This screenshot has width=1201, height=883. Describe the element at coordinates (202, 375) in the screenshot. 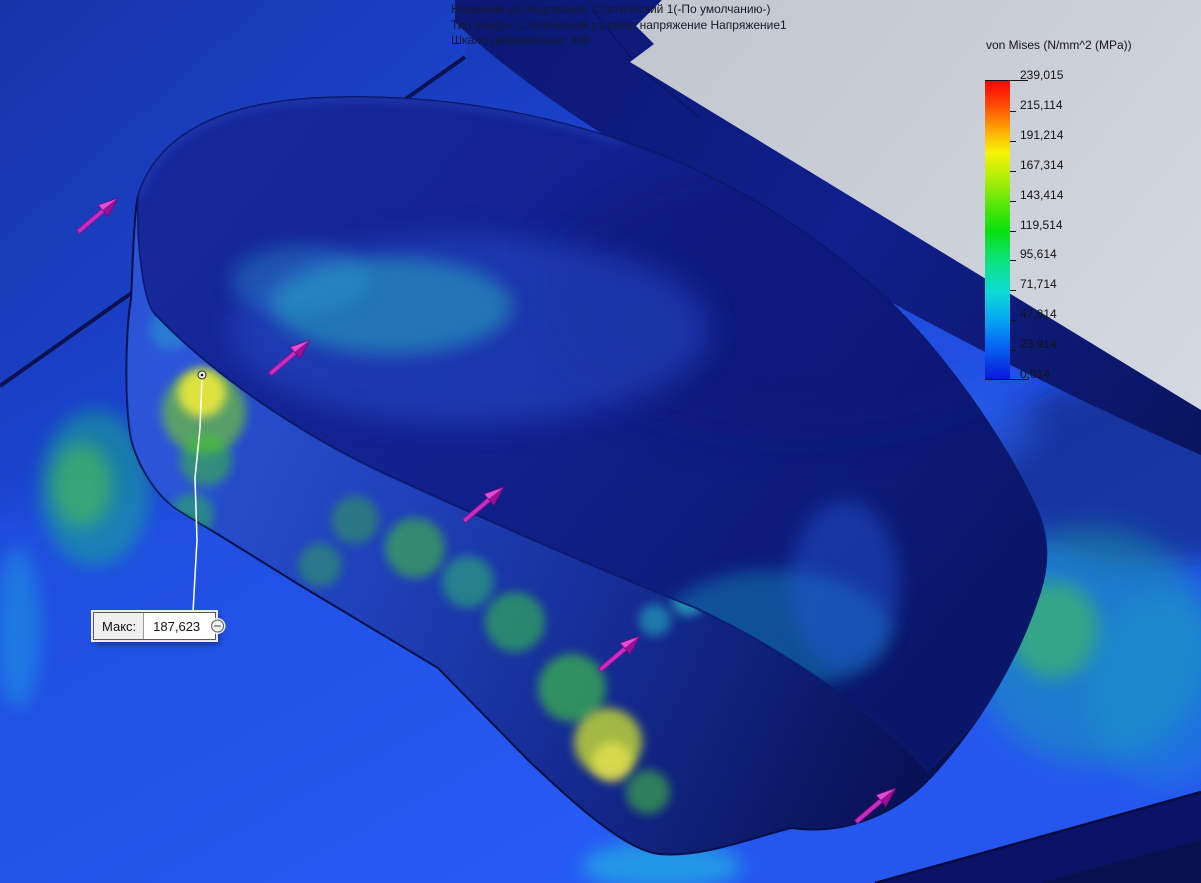

I see `max-node-dot` at that location.